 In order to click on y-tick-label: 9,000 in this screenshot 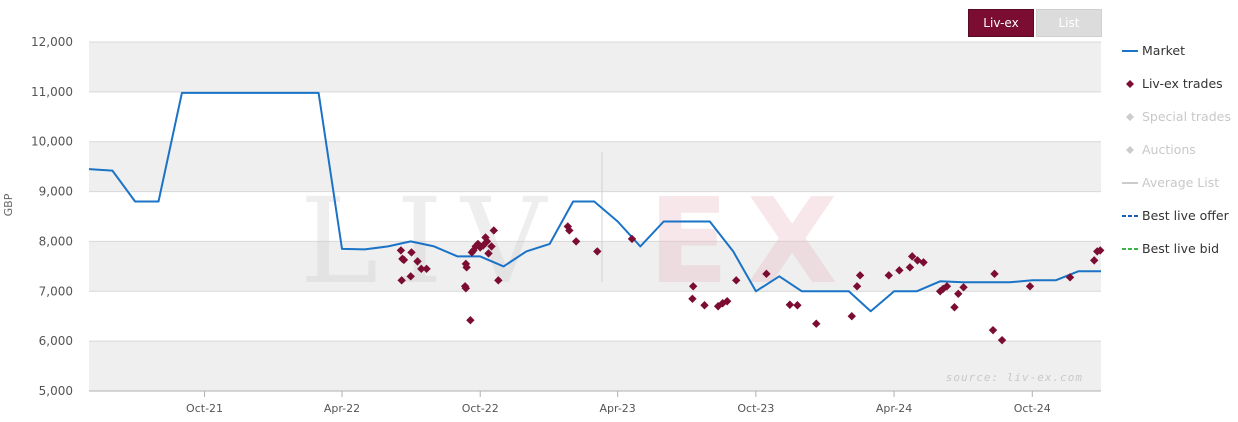, I will do `click(56, 192)`.